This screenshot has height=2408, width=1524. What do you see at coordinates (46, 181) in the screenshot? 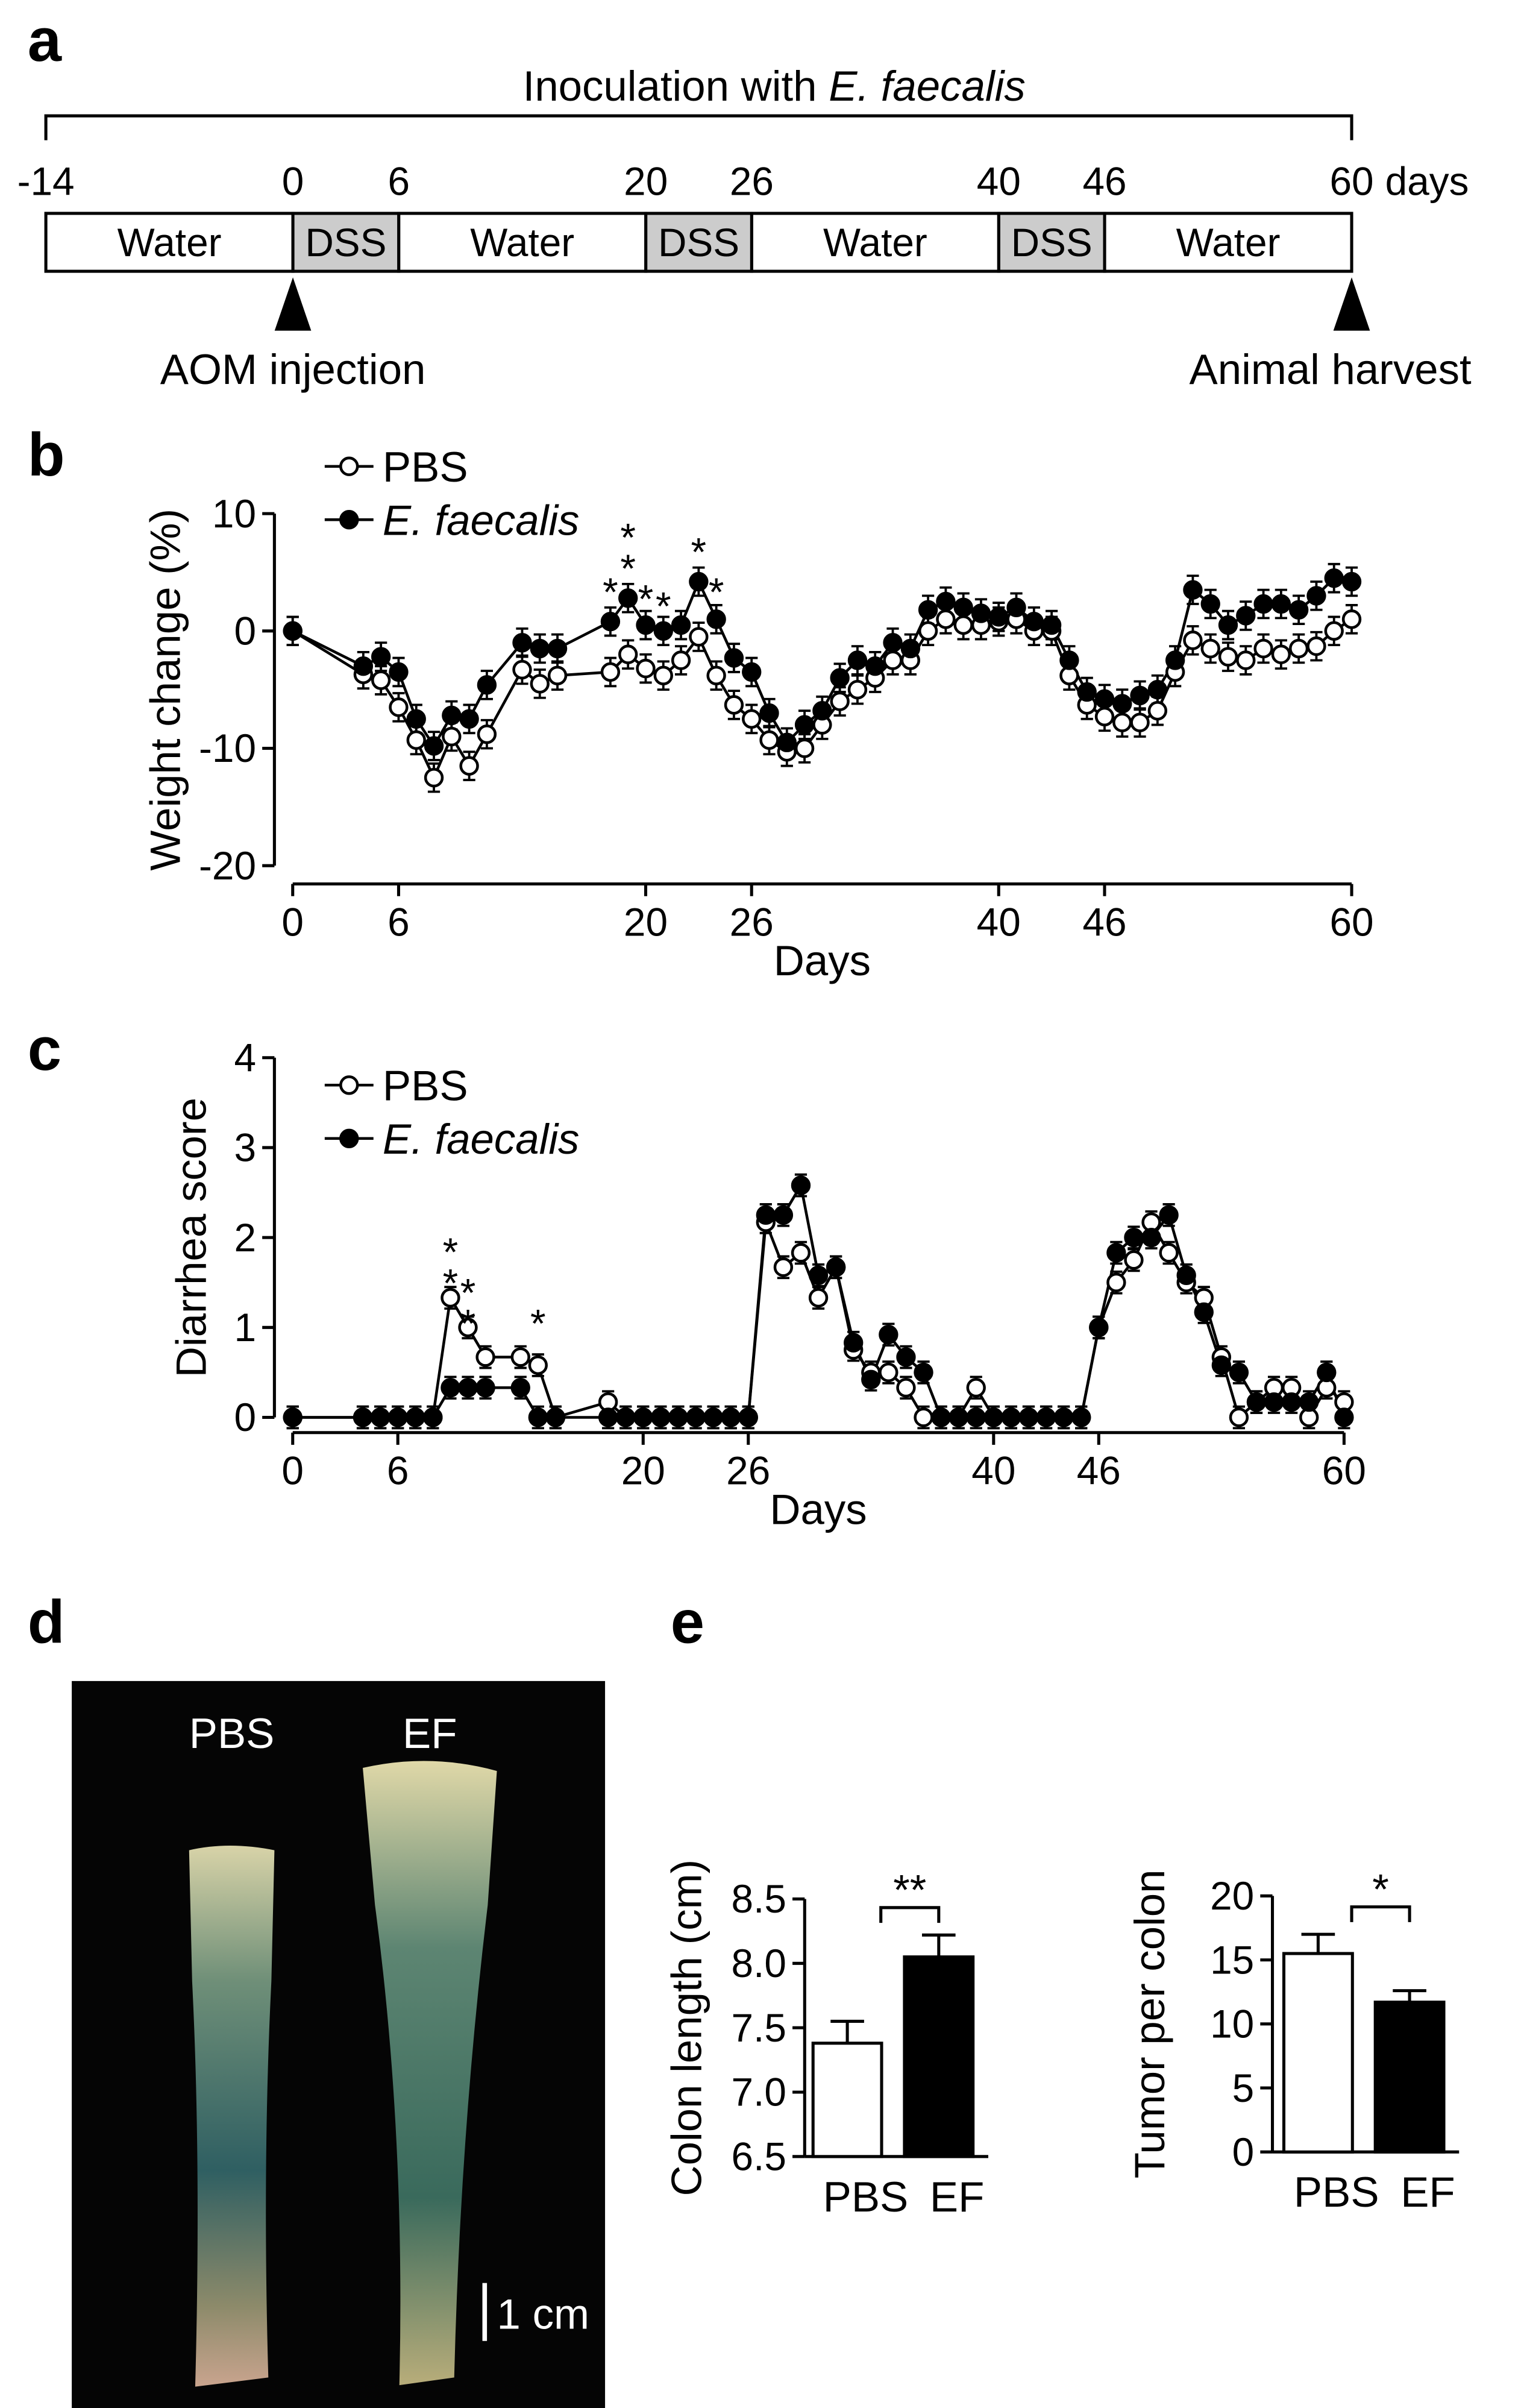
I see `timeline-tick: -14` at bounding box center [46, 181].